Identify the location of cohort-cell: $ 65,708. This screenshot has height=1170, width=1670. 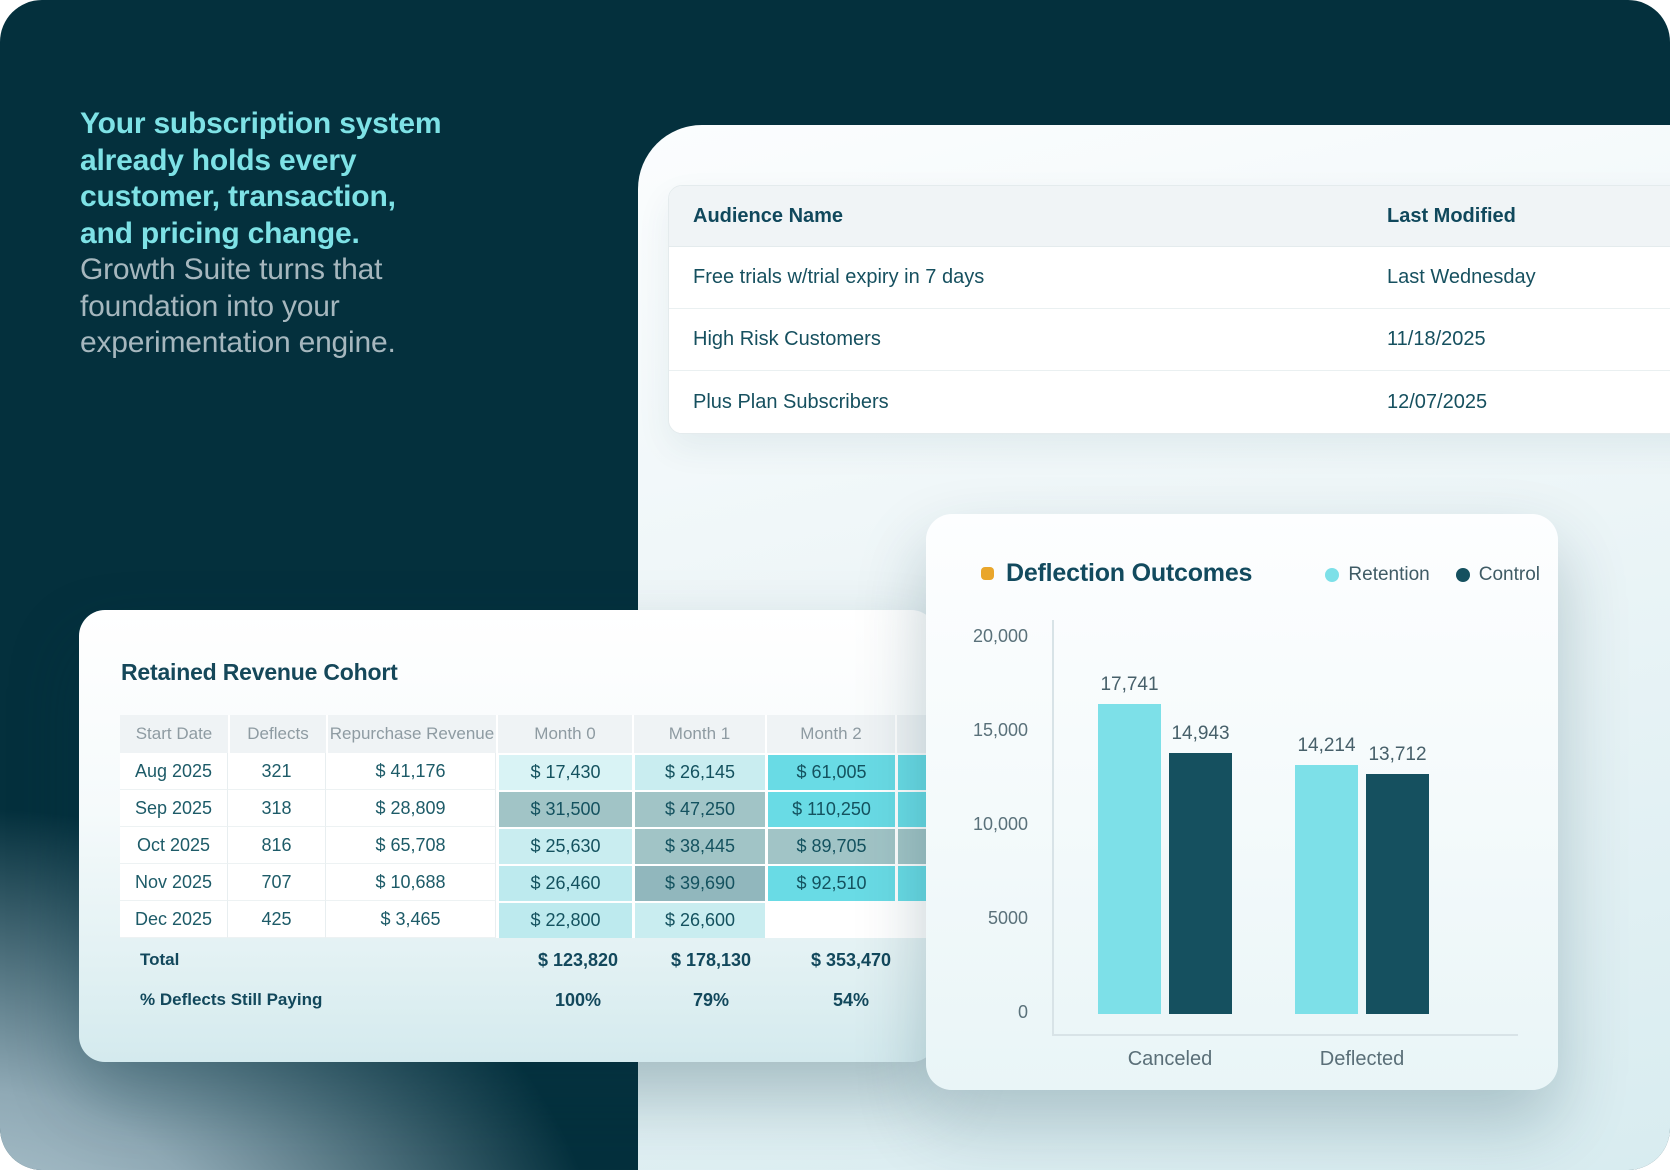
(411, 845).